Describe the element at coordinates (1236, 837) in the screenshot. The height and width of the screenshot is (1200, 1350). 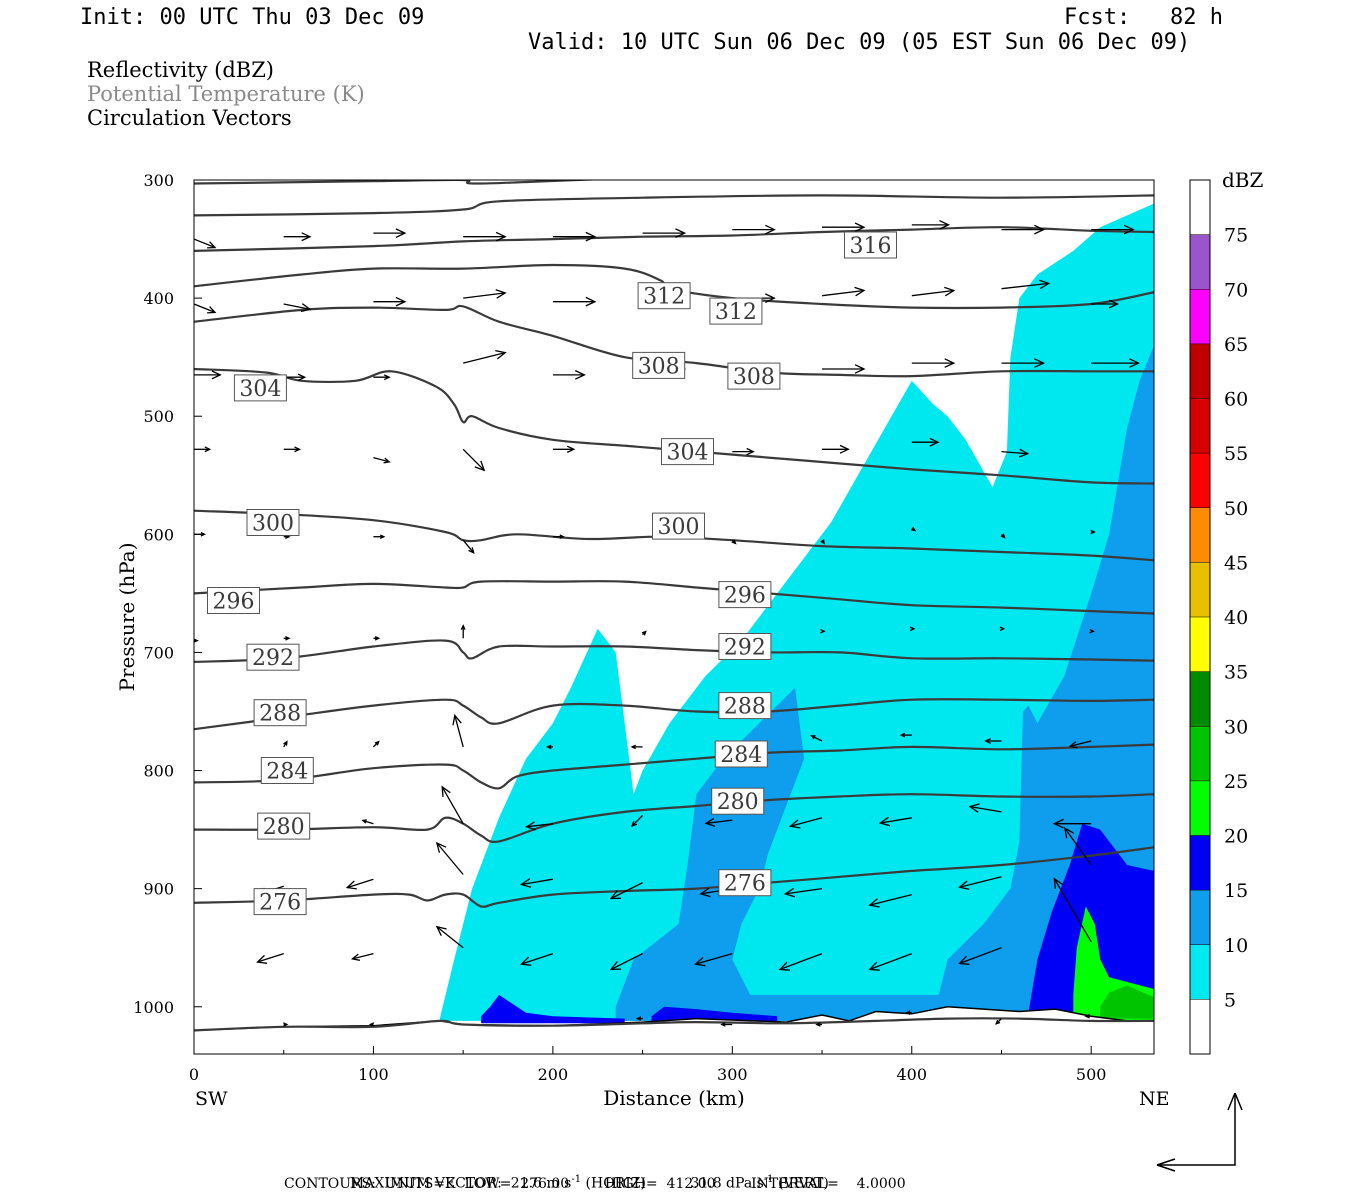
I see `colorbar-tick-label-20: 20` at that location.